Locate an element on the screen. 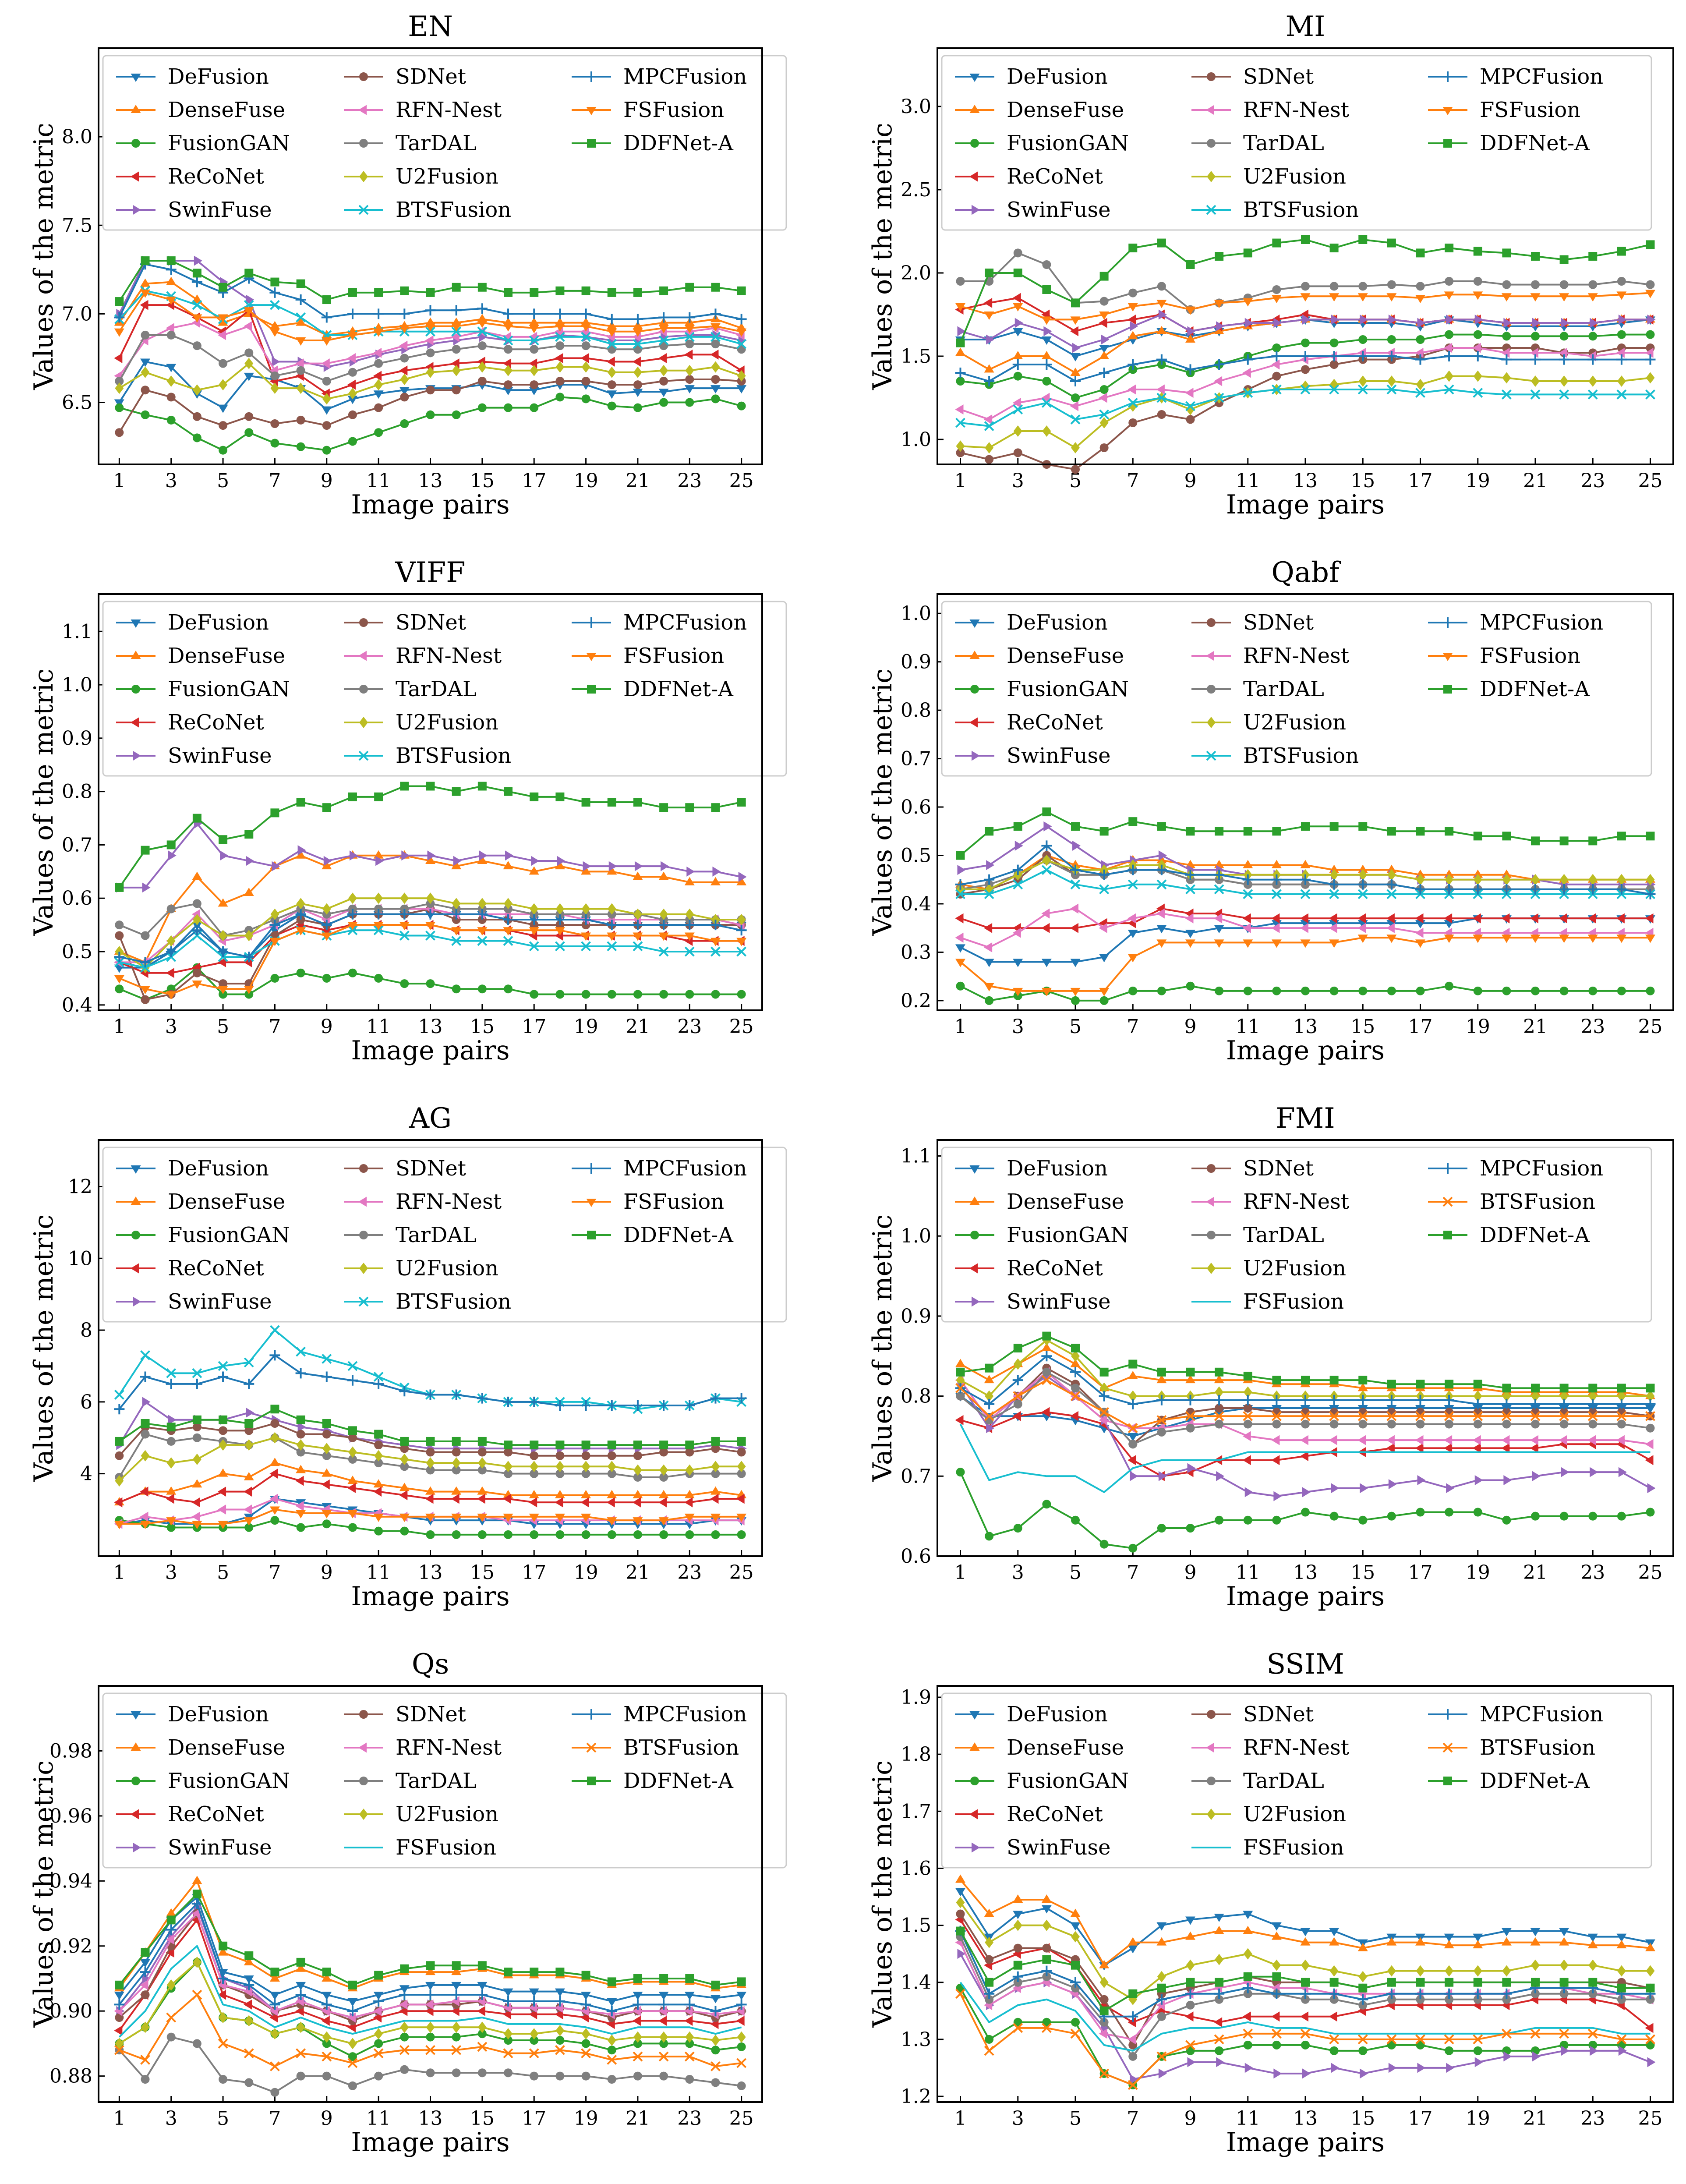  y-tick-label: 7.5 is located at coordinates (77, 225).